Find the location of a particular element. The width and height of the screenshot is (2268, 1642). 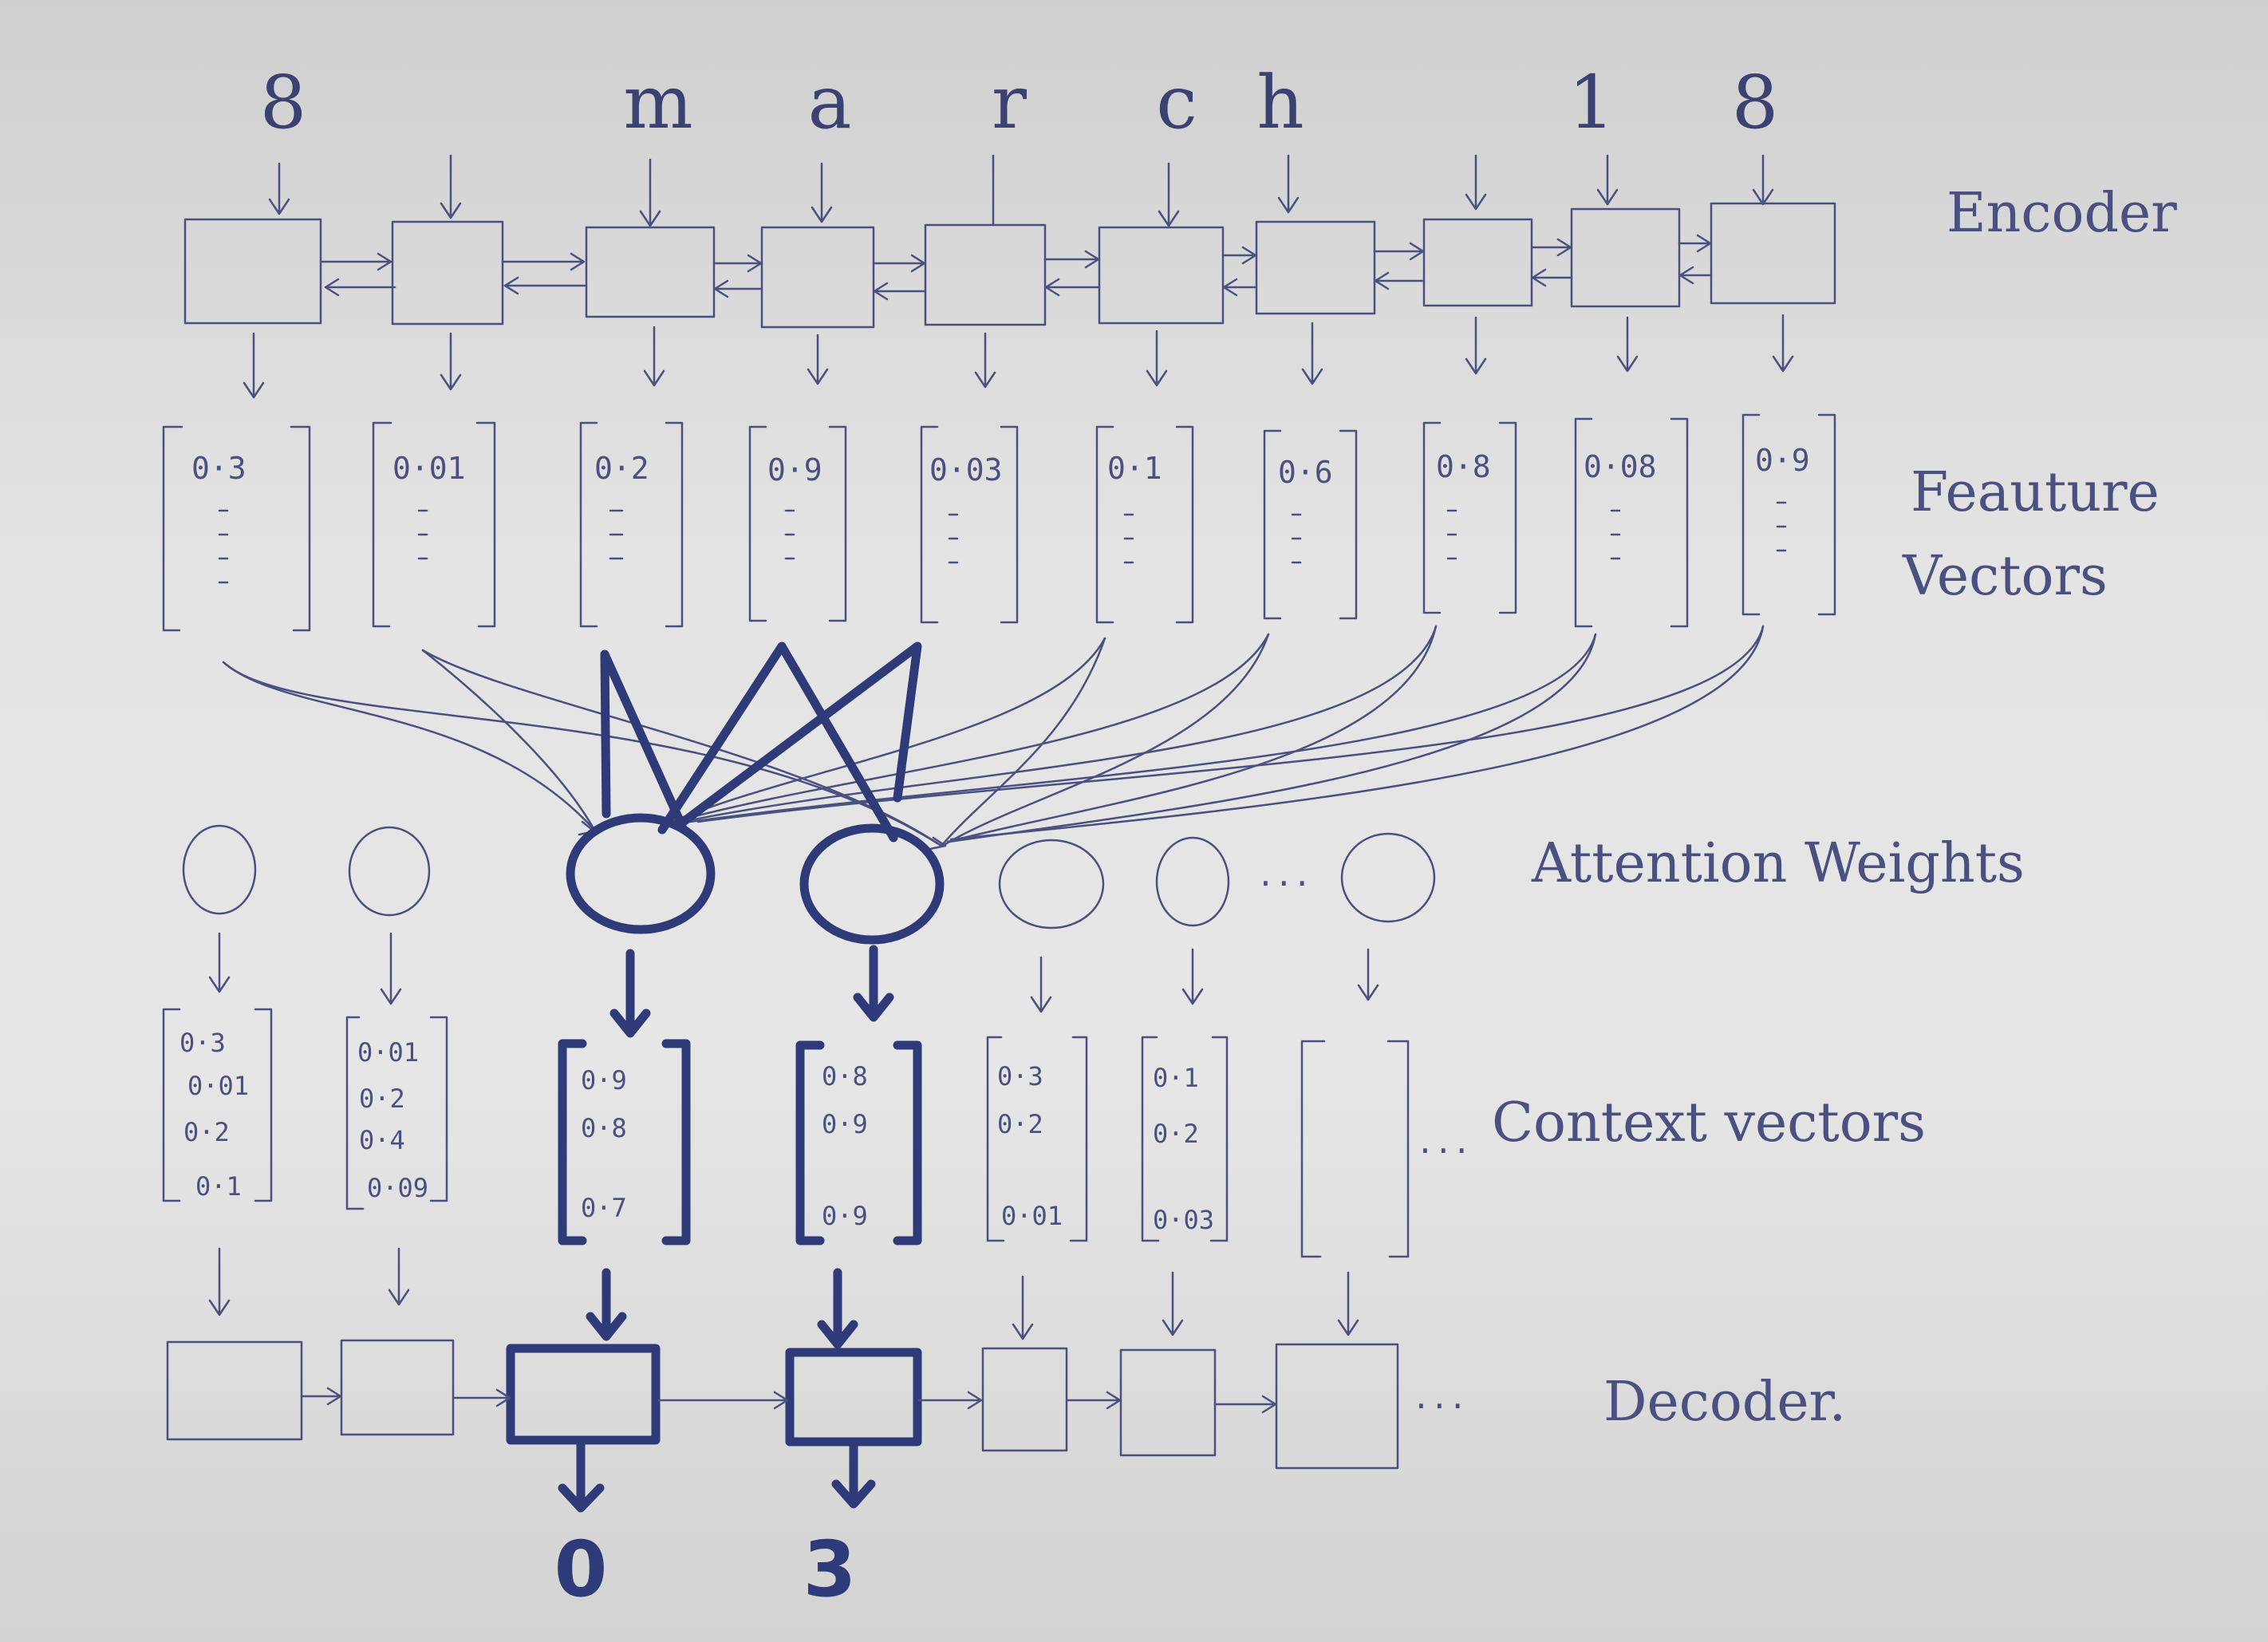

context-value: 0·03 is located at coordinates (1184, 1220).